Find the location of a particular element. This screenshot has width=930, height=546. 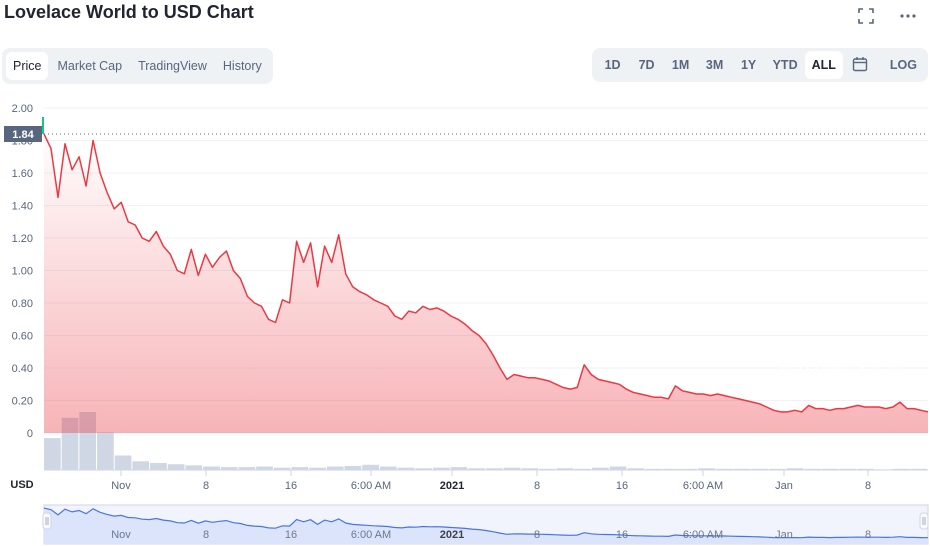

x-tick-label: Nov is located at coordinates (121, 486).